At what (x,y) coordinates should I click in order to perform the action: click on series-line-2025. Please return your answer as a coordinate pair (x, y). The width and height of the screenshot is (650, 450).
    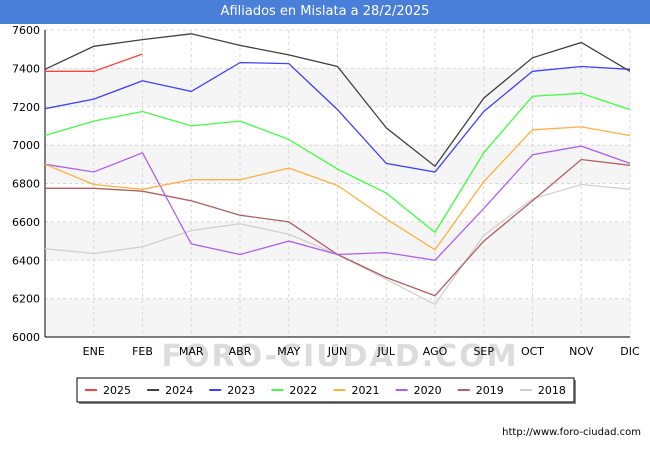
    Looking at the image, I should click on (94, 62).